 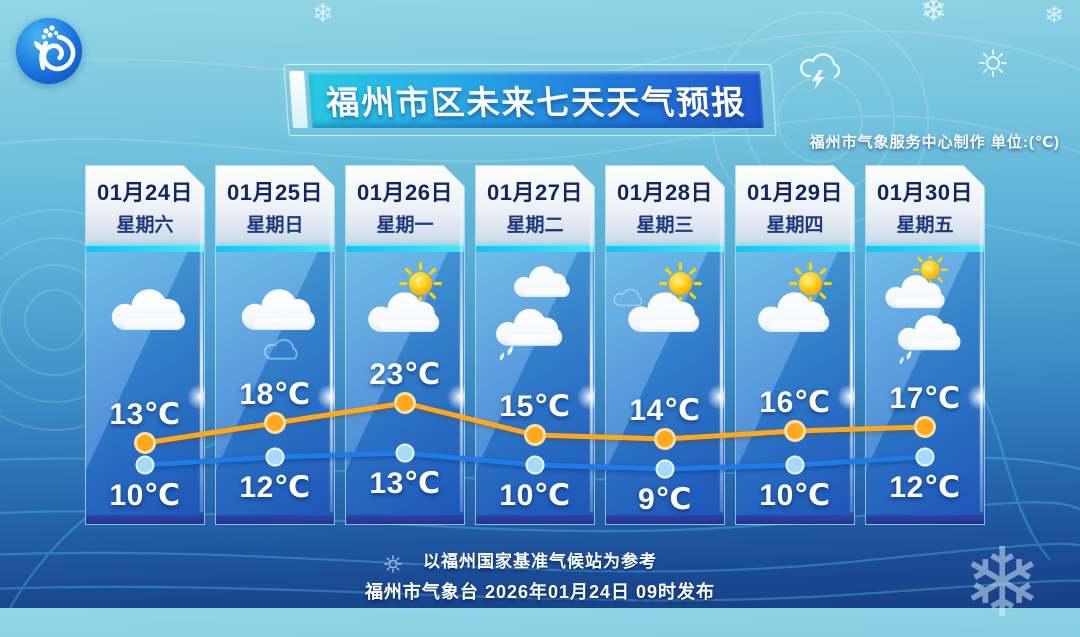 I want to click on column-header: 01月25日 星期日, so click(x=275, y=206).